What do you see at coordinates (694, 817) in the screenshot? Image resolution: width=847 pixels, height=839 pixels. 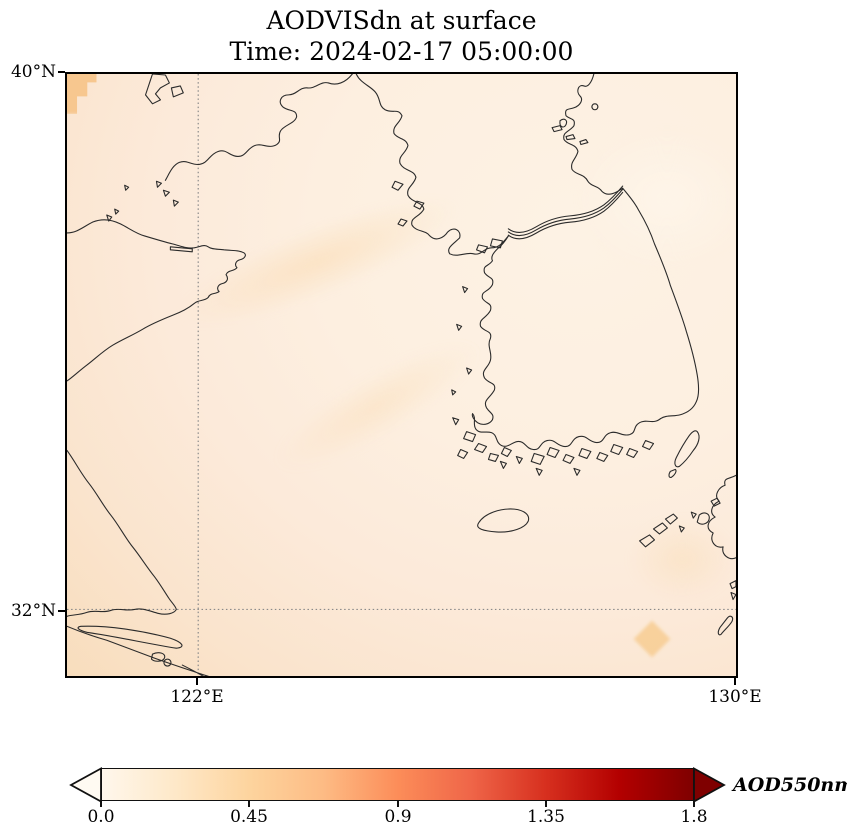 I see `colorbar-ticklabel-4: 1.8` at bounding box center [694, 817].